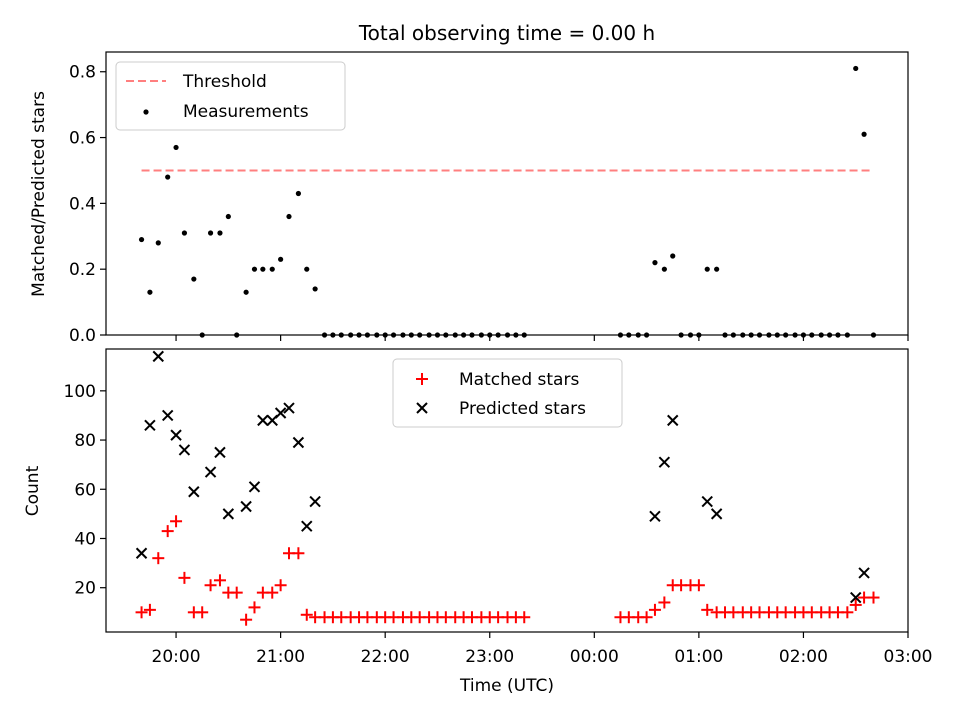  What do you see at coordinates (280, 657) in the screenshot?
I see `x-tick-label: 21:00` at bounding box center [280, 657].